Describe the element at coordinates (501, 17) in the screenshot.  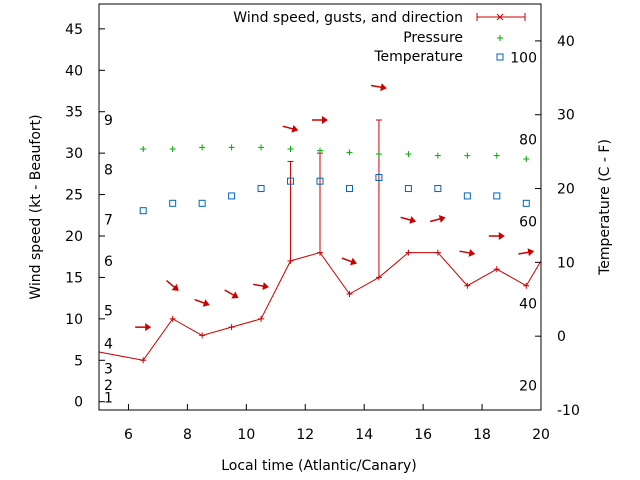
I see `legend-wind-swatch` at that location.